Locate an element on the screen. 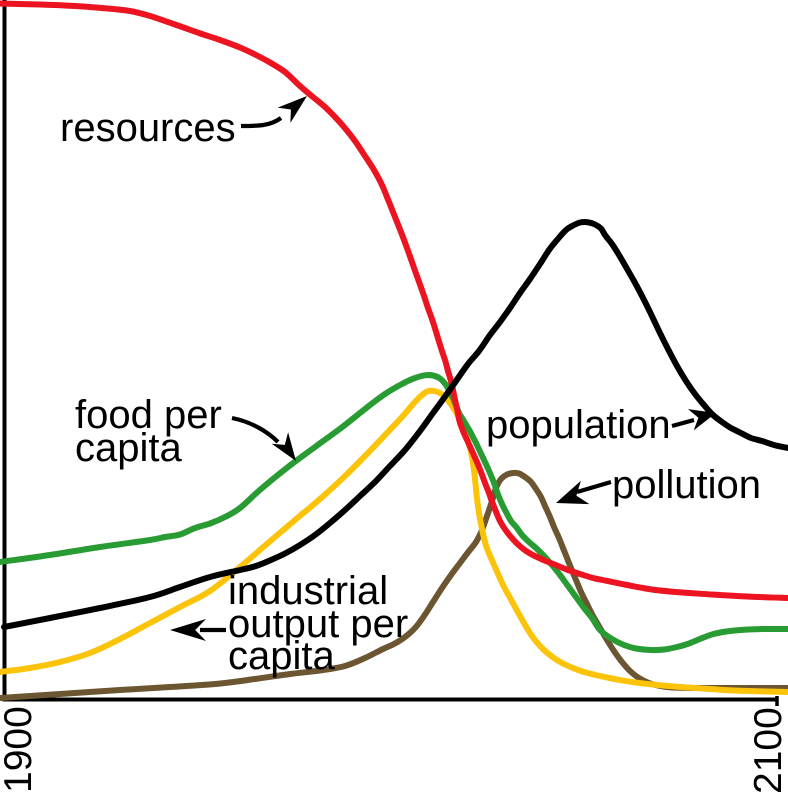 The height and width of the screenshot is (803, 788). svg-text: pollution is located at coordinates (686, 485).